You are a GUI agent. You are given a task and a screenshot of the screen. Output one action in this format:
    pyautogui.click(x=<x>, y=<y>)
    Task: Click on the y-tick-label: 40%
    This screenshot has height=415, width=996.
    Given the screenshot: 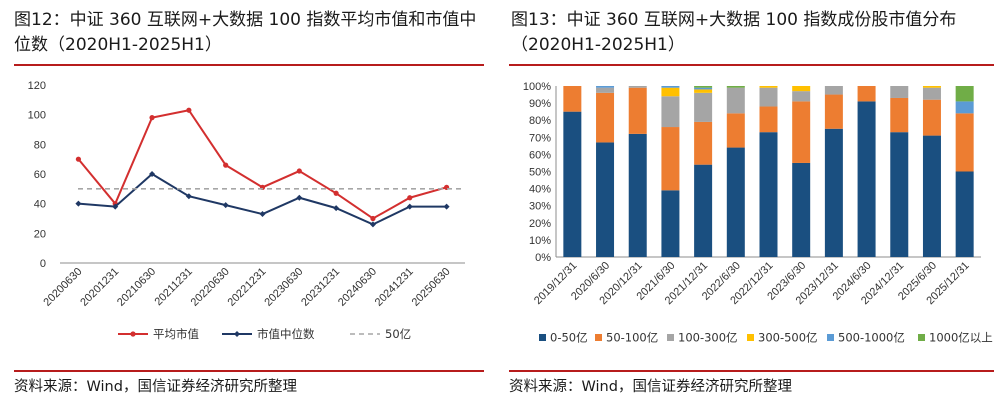 What is the action you would take?
    pyautogui.click(x=540, y=190)
    